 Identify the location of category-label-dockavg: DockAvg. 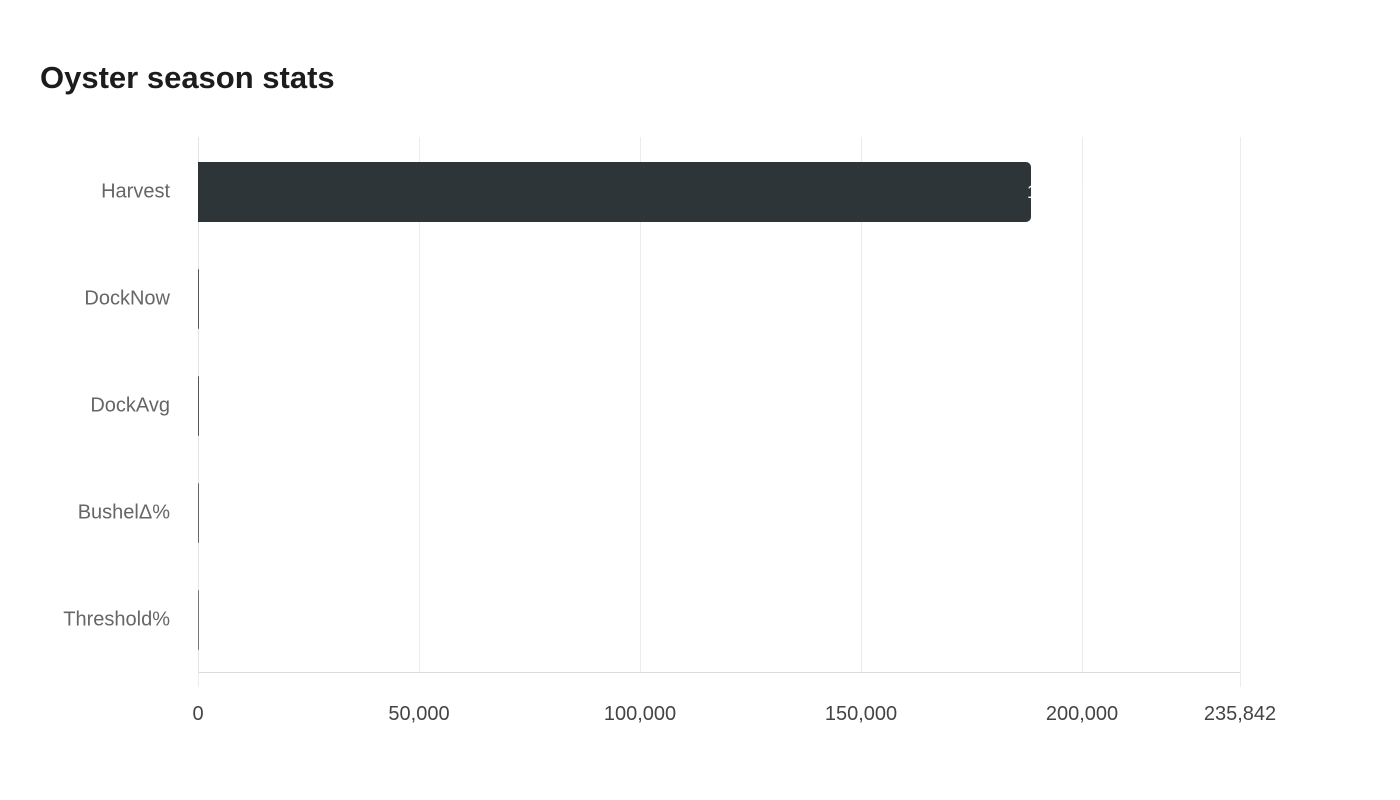
(130, 405).